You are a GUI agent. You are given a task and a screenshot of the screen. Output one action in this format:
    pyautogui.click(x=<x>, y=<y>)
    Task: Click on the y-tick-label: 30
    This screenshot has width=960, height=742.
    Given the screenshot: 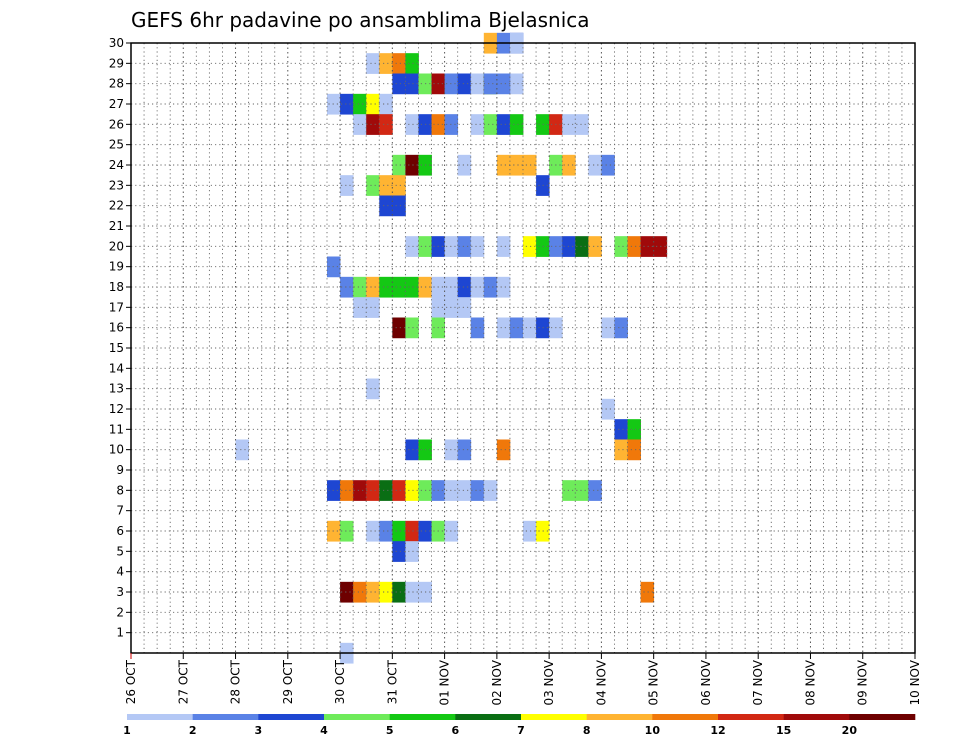 What is the action you would take?
    pyautogui.click(x=116, y=43)
    